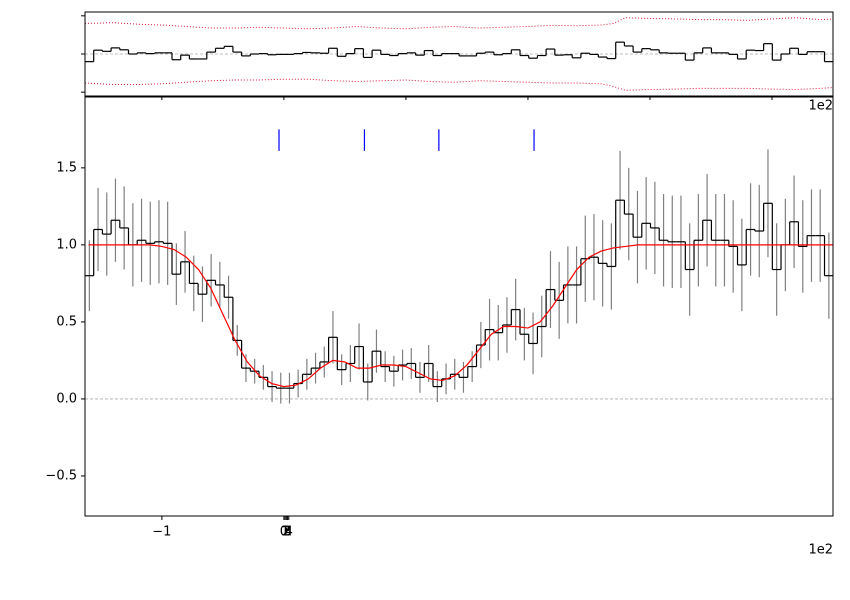 The height and width of the screenshot is (600, 850). Describe the element at coordinates (161, 532) in the screenshot. I see `x-tick-label: −1` at that location.